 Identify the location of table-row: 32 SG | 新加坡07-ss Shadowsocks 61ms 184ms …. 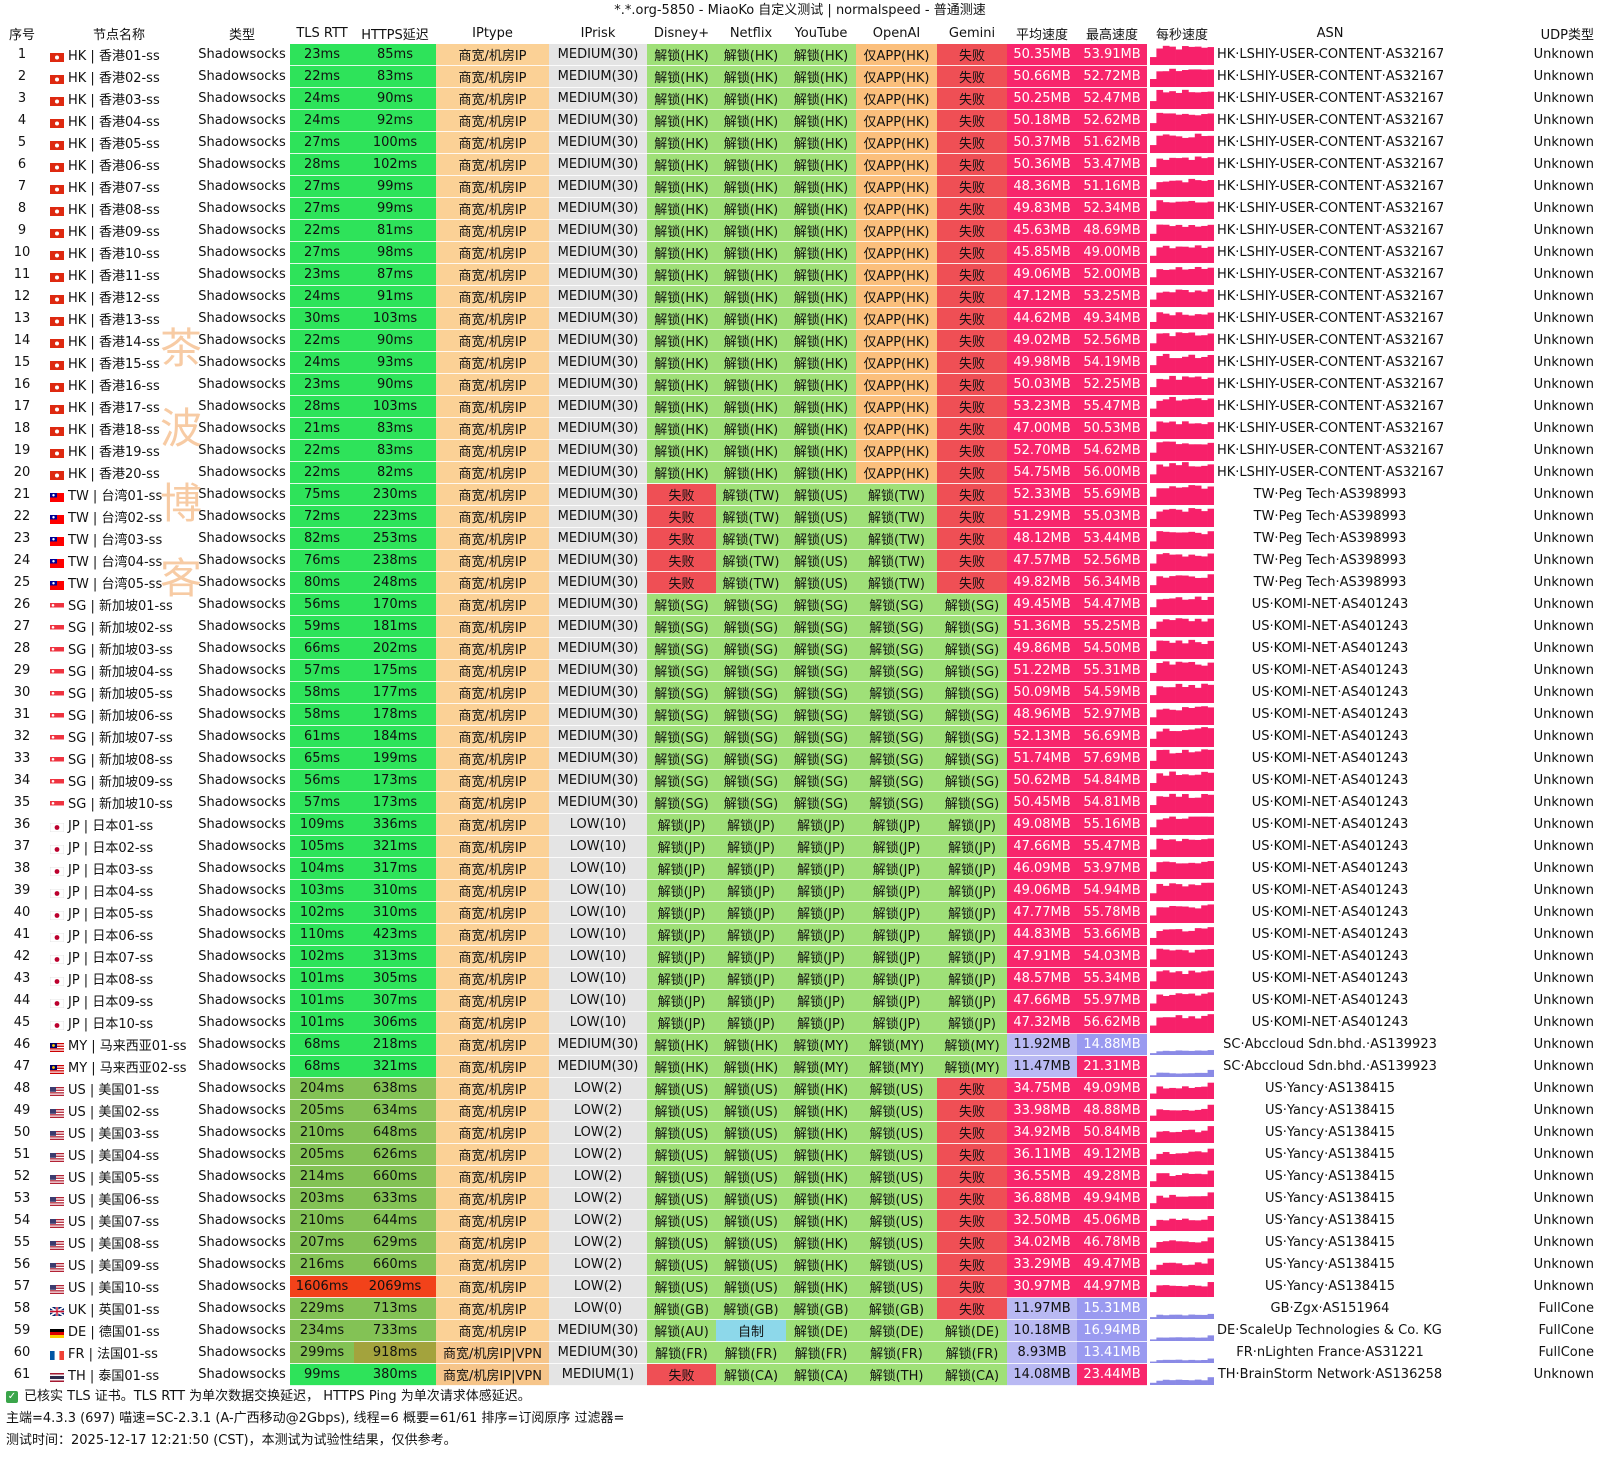
(800, 737).